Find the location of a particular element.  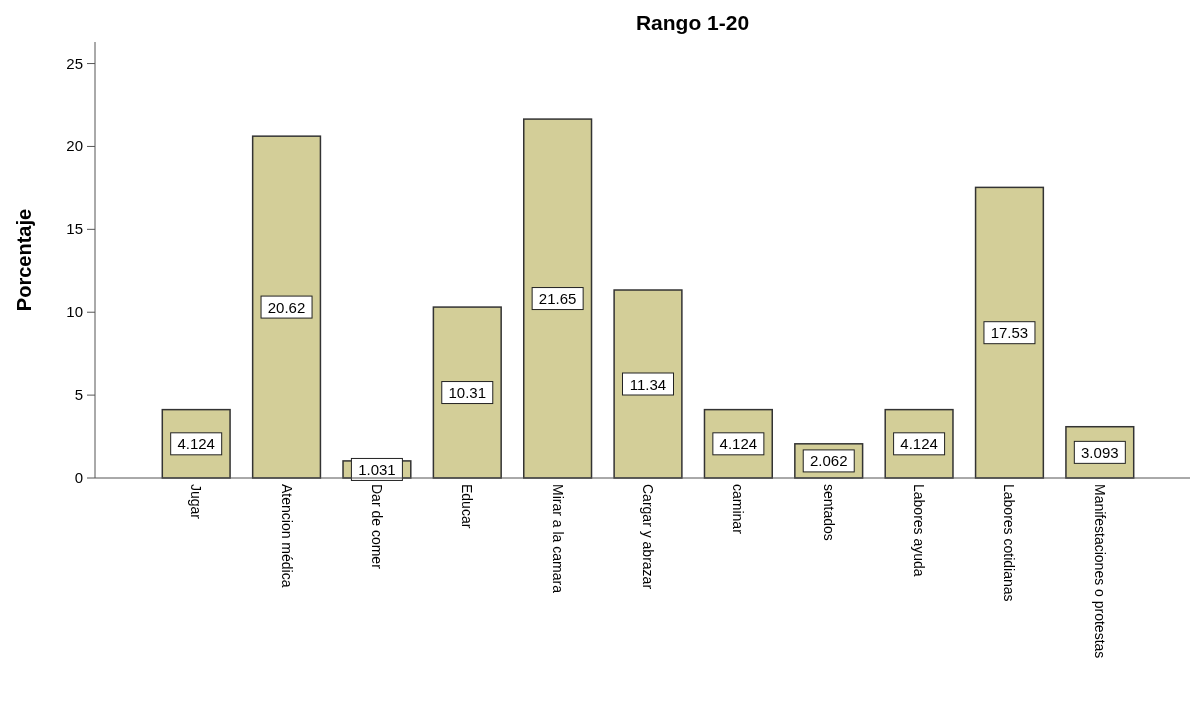

x-tick-label: Manifestaciones o protestas is located at coordinates (1099, 571).